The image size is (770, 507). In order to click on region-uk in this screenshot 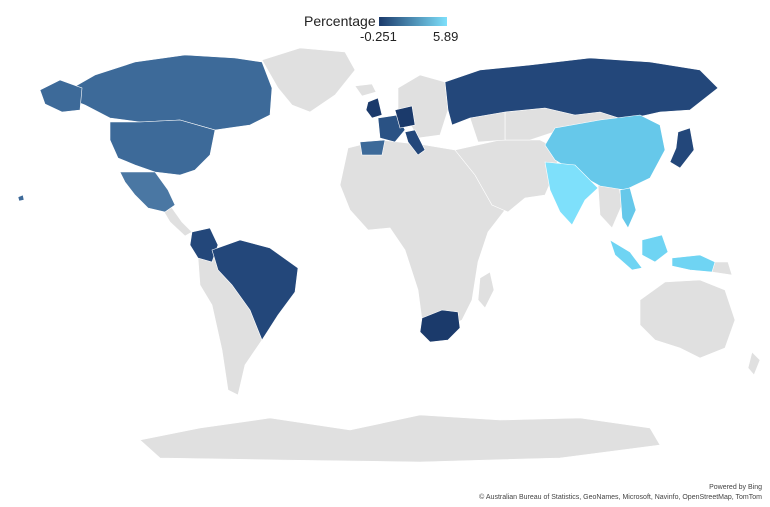, I will do `click(374, 108)`.